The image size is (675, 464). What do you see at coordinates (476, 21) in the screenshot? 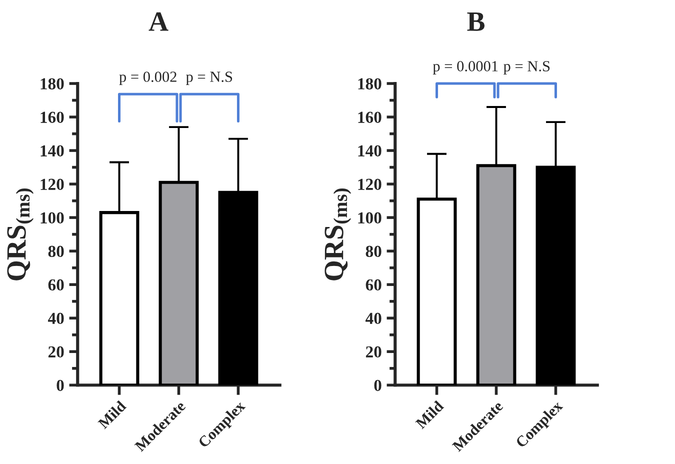
I see `chart-title: B` at bounding box center [476, 21].